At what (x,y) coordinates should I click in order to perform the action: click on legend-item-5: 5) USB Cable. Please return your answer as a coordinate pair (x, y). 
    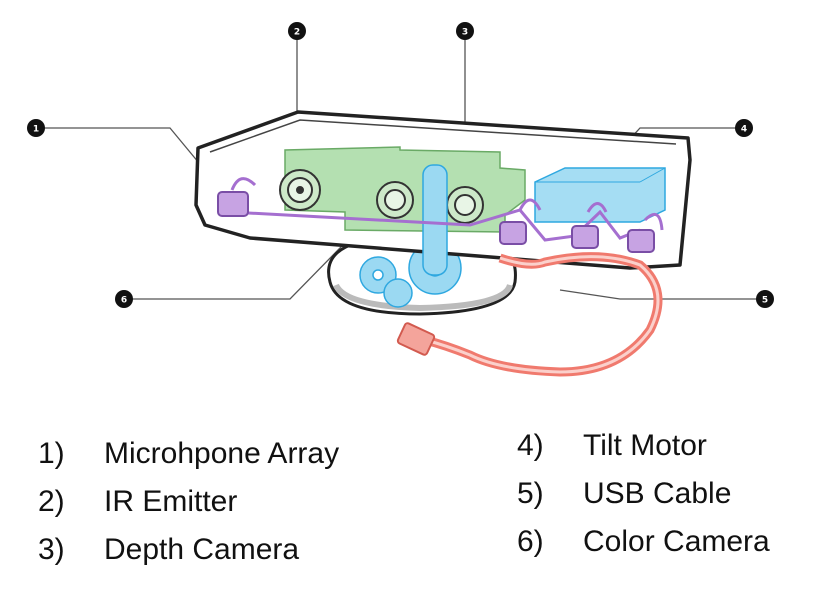
    Looking at the image, I should click on (643, 494).